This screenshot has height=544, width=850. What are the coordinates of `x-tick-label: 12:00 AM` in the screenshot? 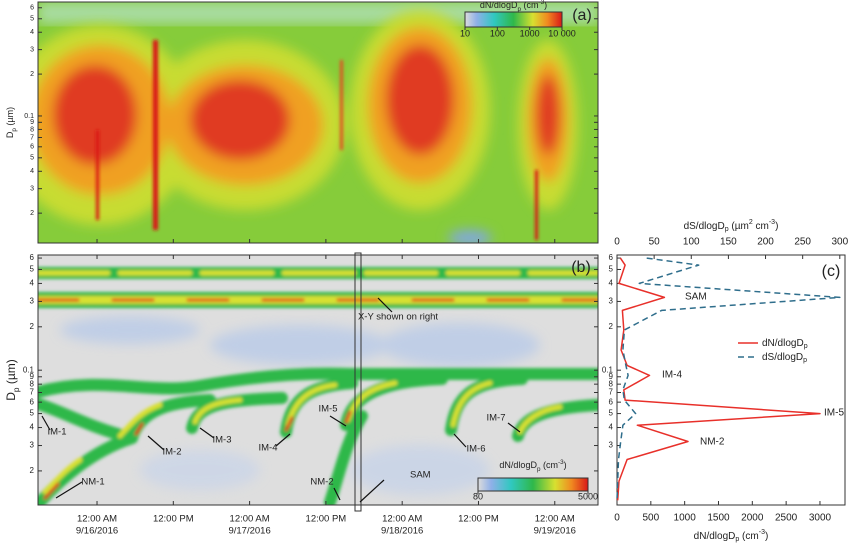 It's located at (250, 519).